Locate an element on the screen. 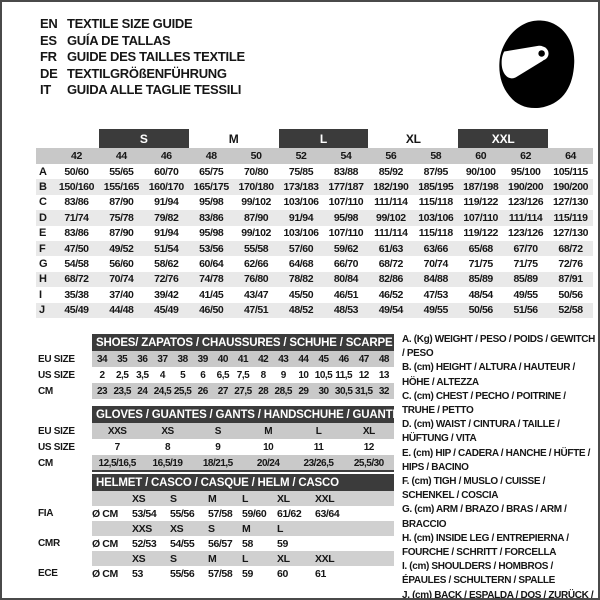 The height and width of the screenshot is (600, 600). measurement-cell: 79/82 is located at coordinates (166, 217).